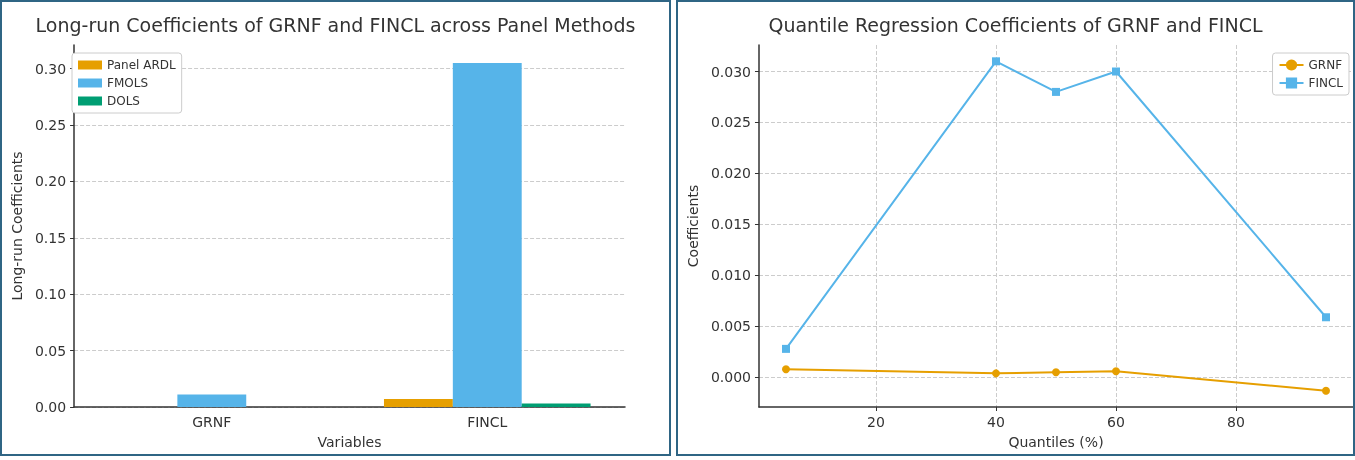 This screenshot has width=1355, height=460. I want to click on legend-label: GRNF, so click(1325, 65).